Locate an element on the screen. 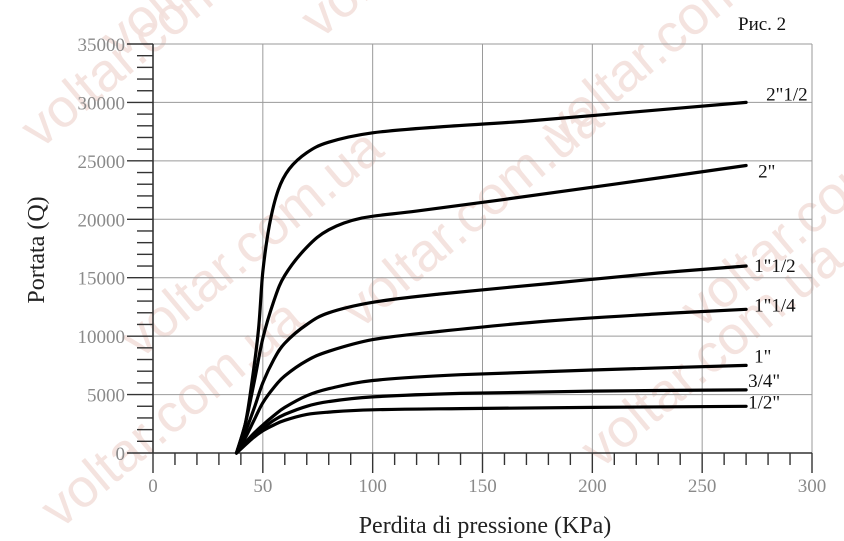  x-tick-label: 100 is located at coordinates (372, 486).